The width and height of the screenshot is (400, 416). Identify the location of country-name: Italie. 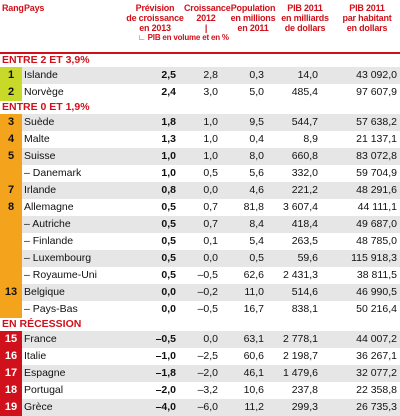
(35, 356).